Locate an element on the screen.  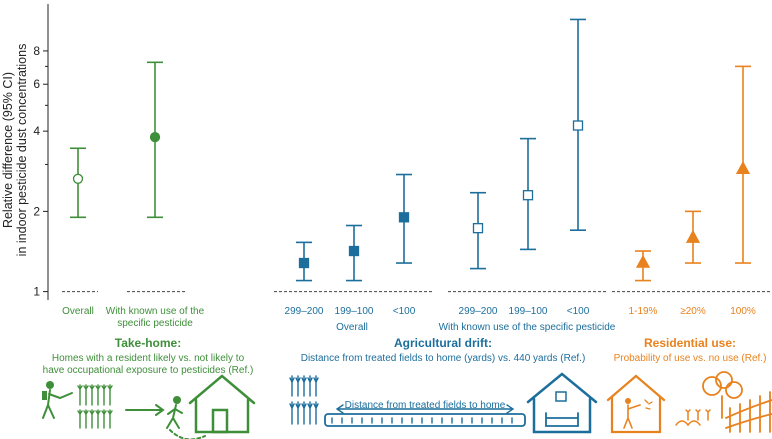
category-label-6-0: 199–100 is located at coordinates (528, 311).